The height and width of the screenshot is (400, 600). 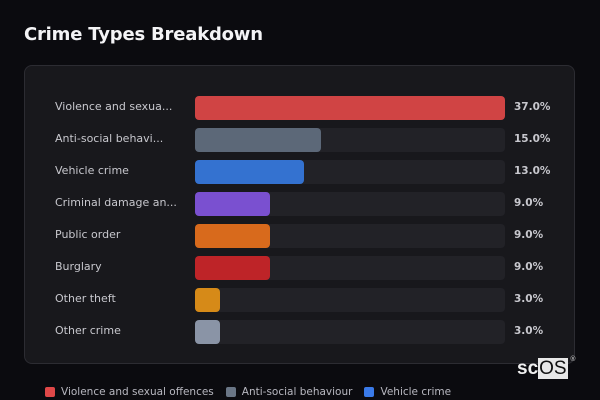 I want to click on bar-row: Burglary 9.0%, so click(x=299, y=268).